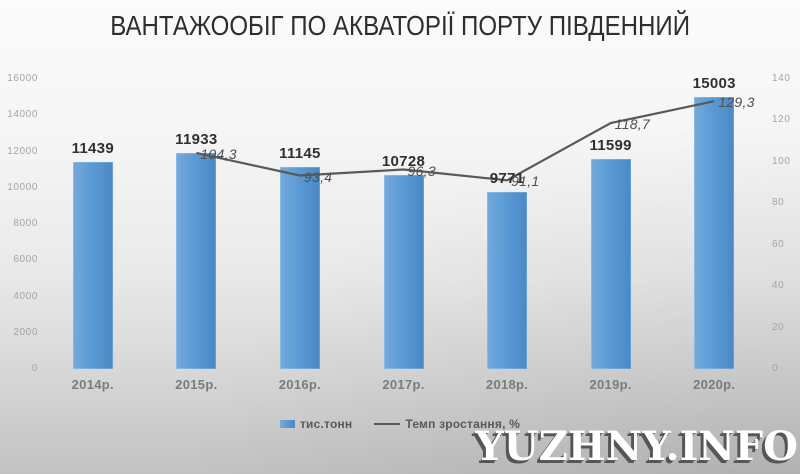 This screenshot has width=800, height=474. Describe the element at coordinates (421, 170) in the screenshot. I see `line-value-label: 96,3` at that location.